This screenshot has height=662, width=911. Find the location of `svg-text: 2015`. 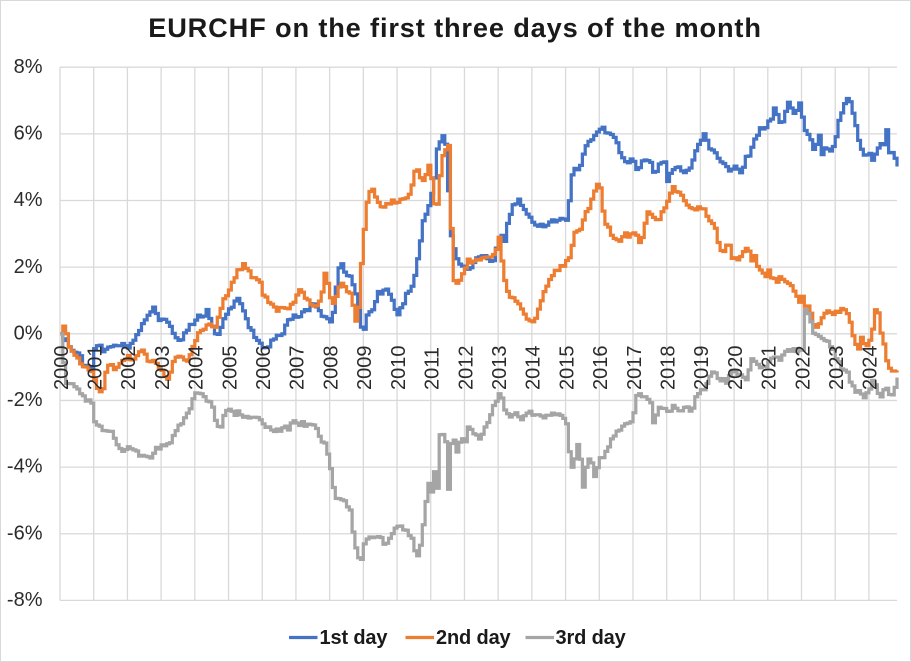

svg-text: 2015 is located at coordinates (567, 368).